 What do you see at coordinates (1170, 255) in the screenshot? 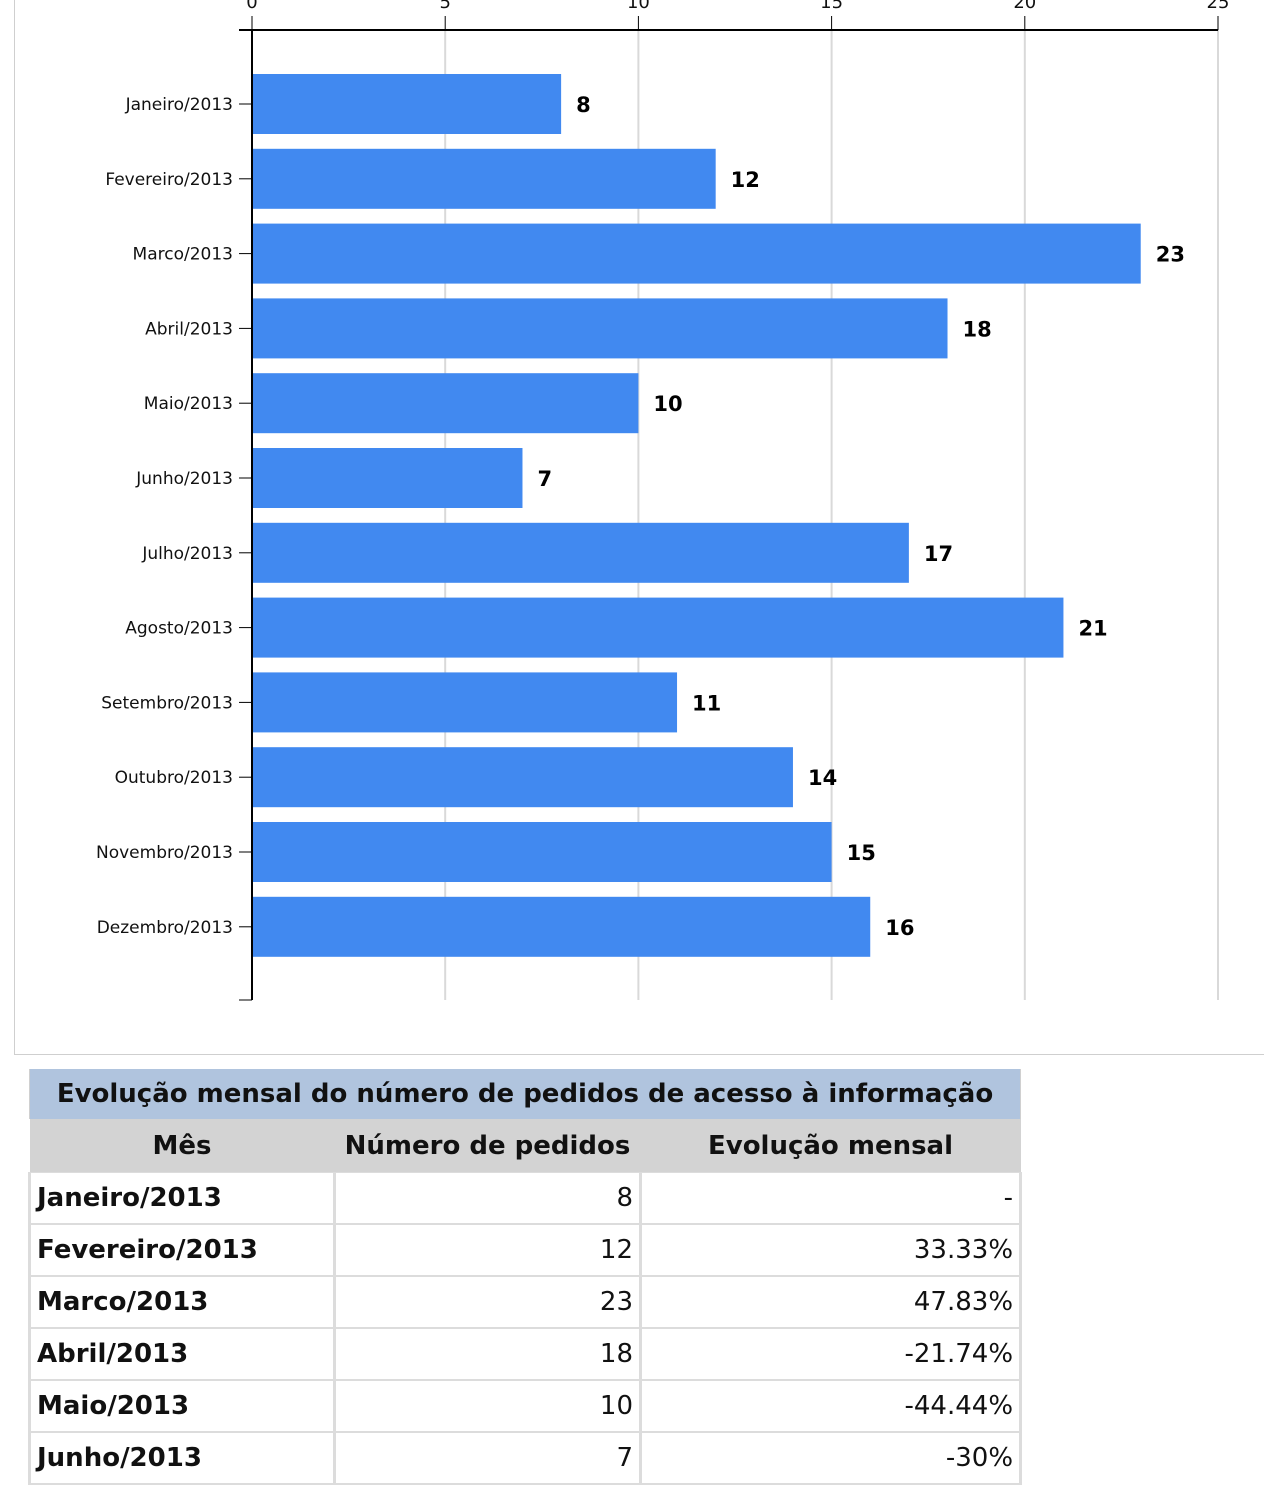
I see `bar-value-label: 23` at bounding box center [1170, 255].